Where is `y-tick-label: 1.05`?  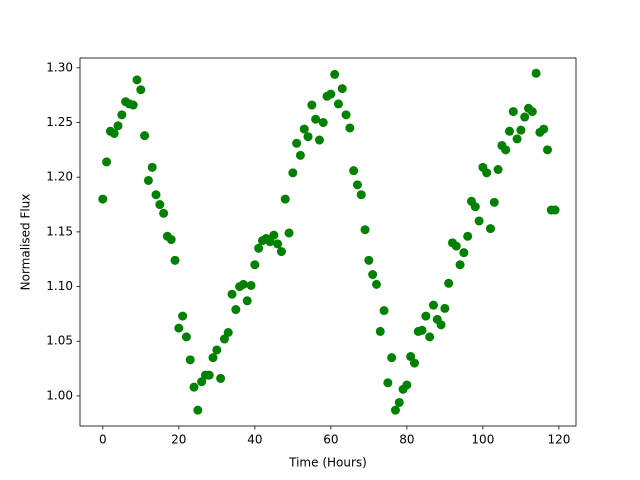
y-tick-label: 1.05 is located at coordinates (59, 341).